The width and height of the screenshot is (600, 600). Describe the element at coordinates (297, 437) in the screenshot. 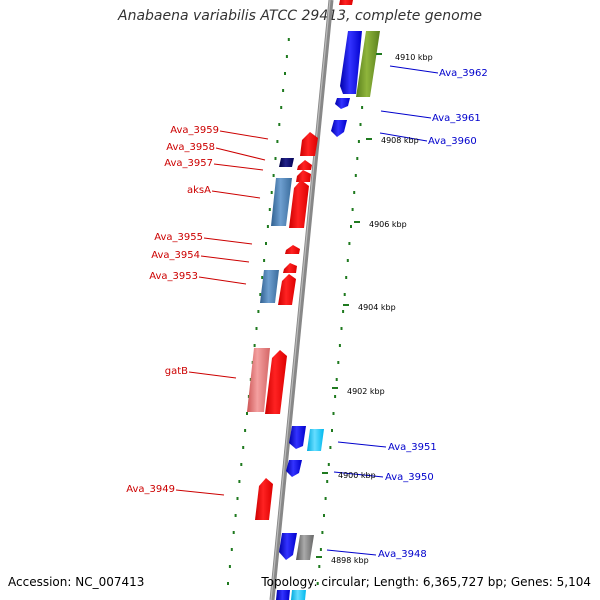

I see `gene-ava-3951-shape` at that location.